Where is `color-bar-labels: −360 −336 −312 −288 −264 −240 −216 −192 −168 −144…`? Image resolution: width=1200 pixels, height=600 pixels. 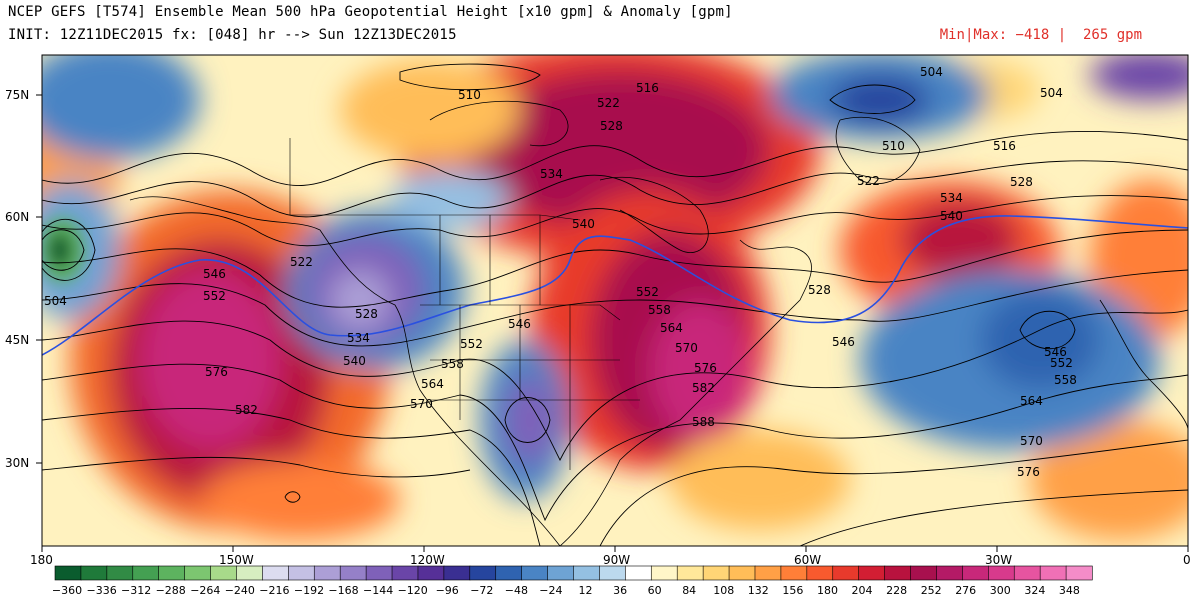
color-bar-labels: −360 −336 −312 −288 −264 −240 −216 −192 −168 −144… is located at coordinates (566, 590).